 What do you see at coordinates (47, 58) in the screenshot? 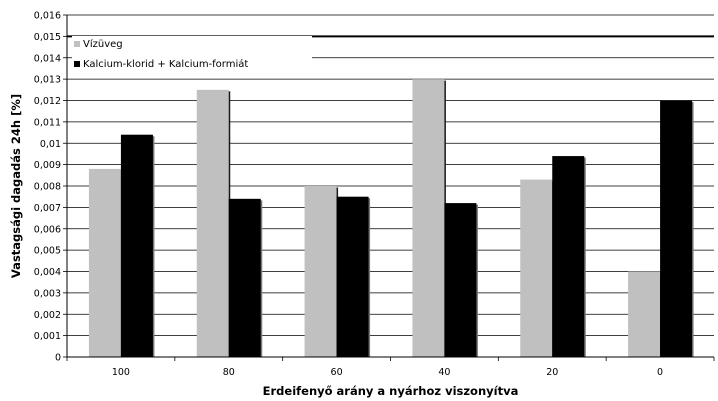
I see `y-tick-label: 0,014` at bounding box center [47, 58].